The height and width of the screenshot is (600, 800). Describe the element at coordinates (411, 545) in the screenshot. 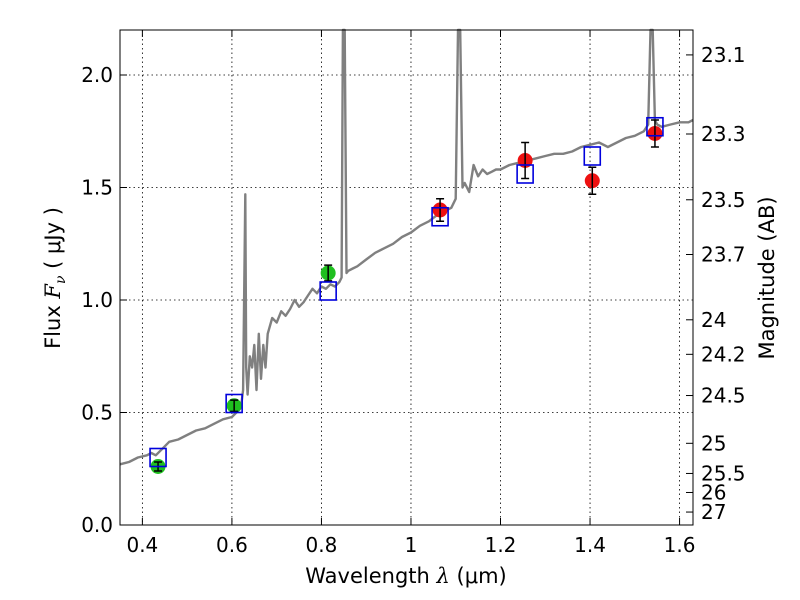

I see `x-tick-label: 1` at that location.